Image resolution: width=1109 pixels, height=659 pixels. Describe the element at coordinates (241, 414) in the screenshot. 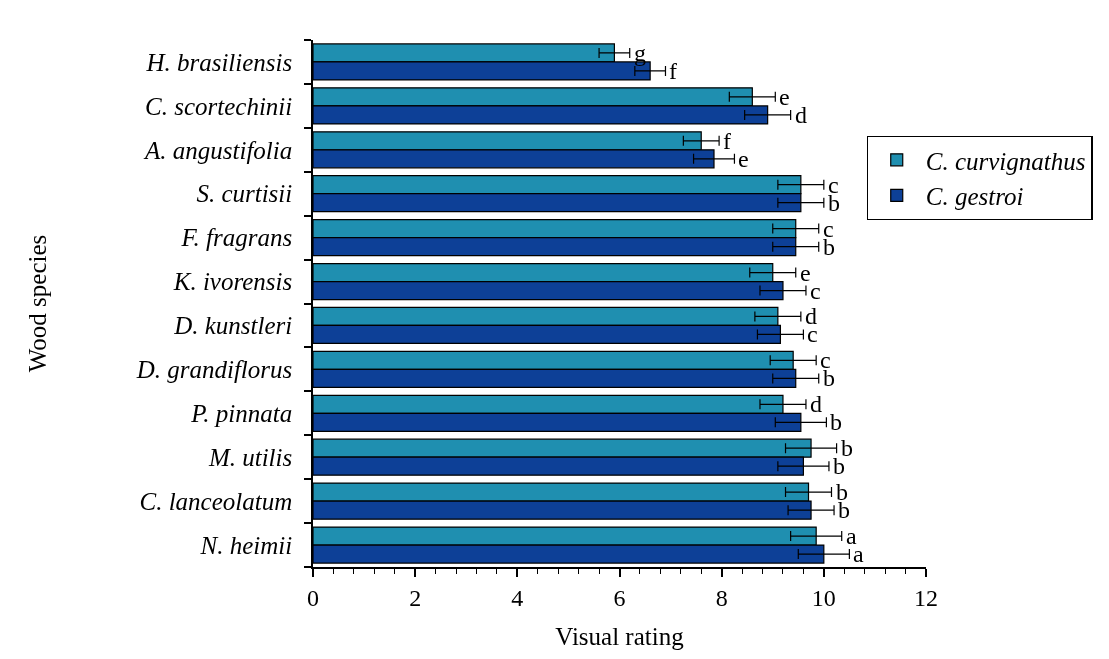

I see `y-tick-label: P. pinnata` at that location.